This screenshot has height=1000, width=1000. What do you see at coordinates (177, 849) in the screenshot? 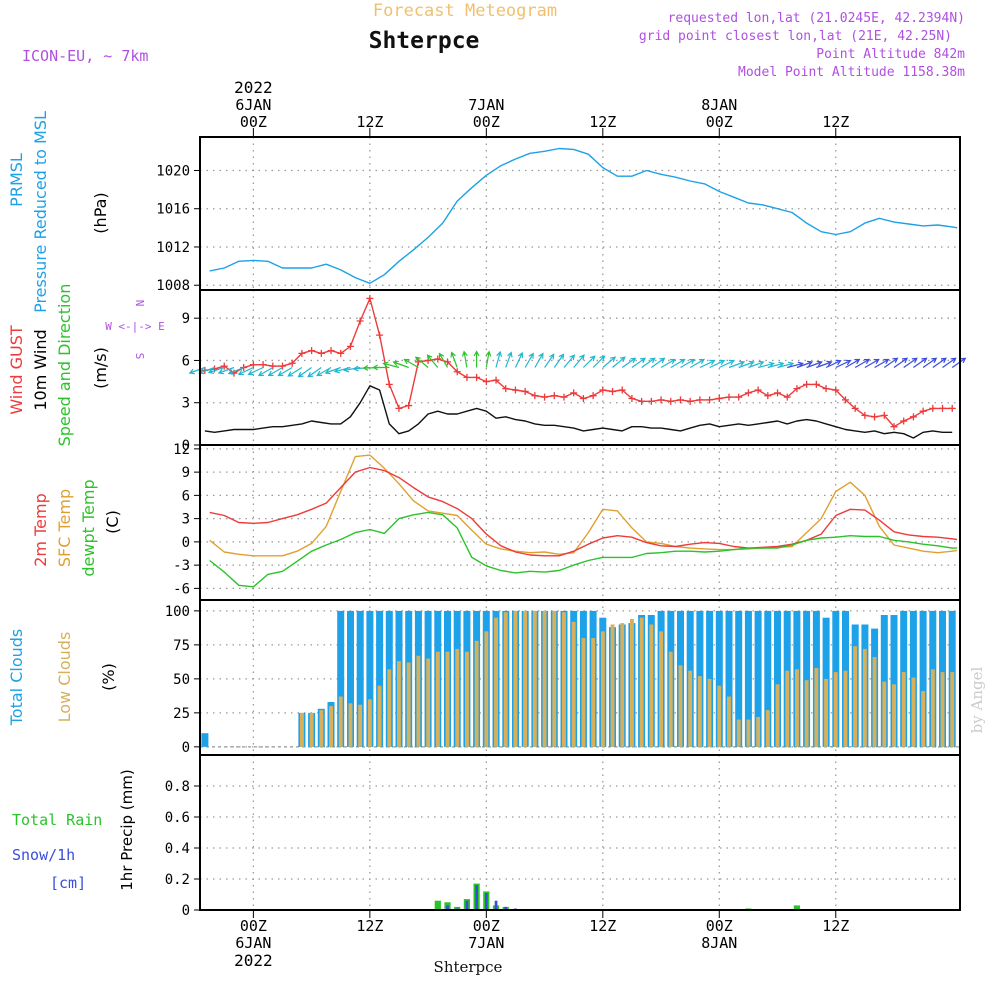
I see `ytick-label: 0.4` at bounding box center [177, 849].